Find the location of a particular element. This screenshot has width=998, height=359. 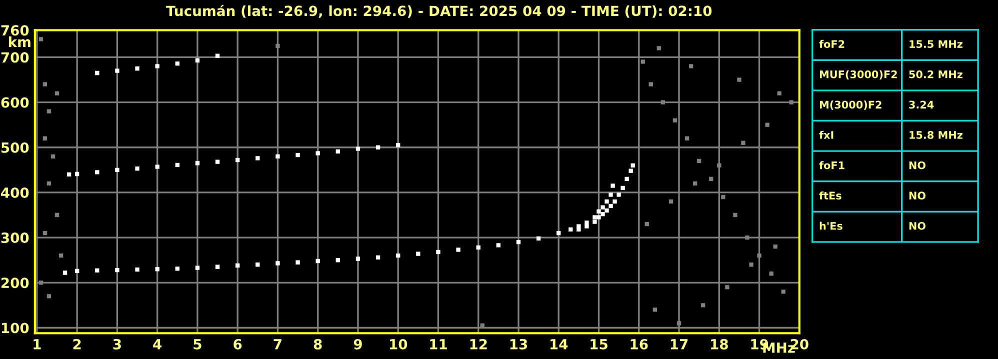

x-tick-label: 4 is located at coordinates (157, 344).